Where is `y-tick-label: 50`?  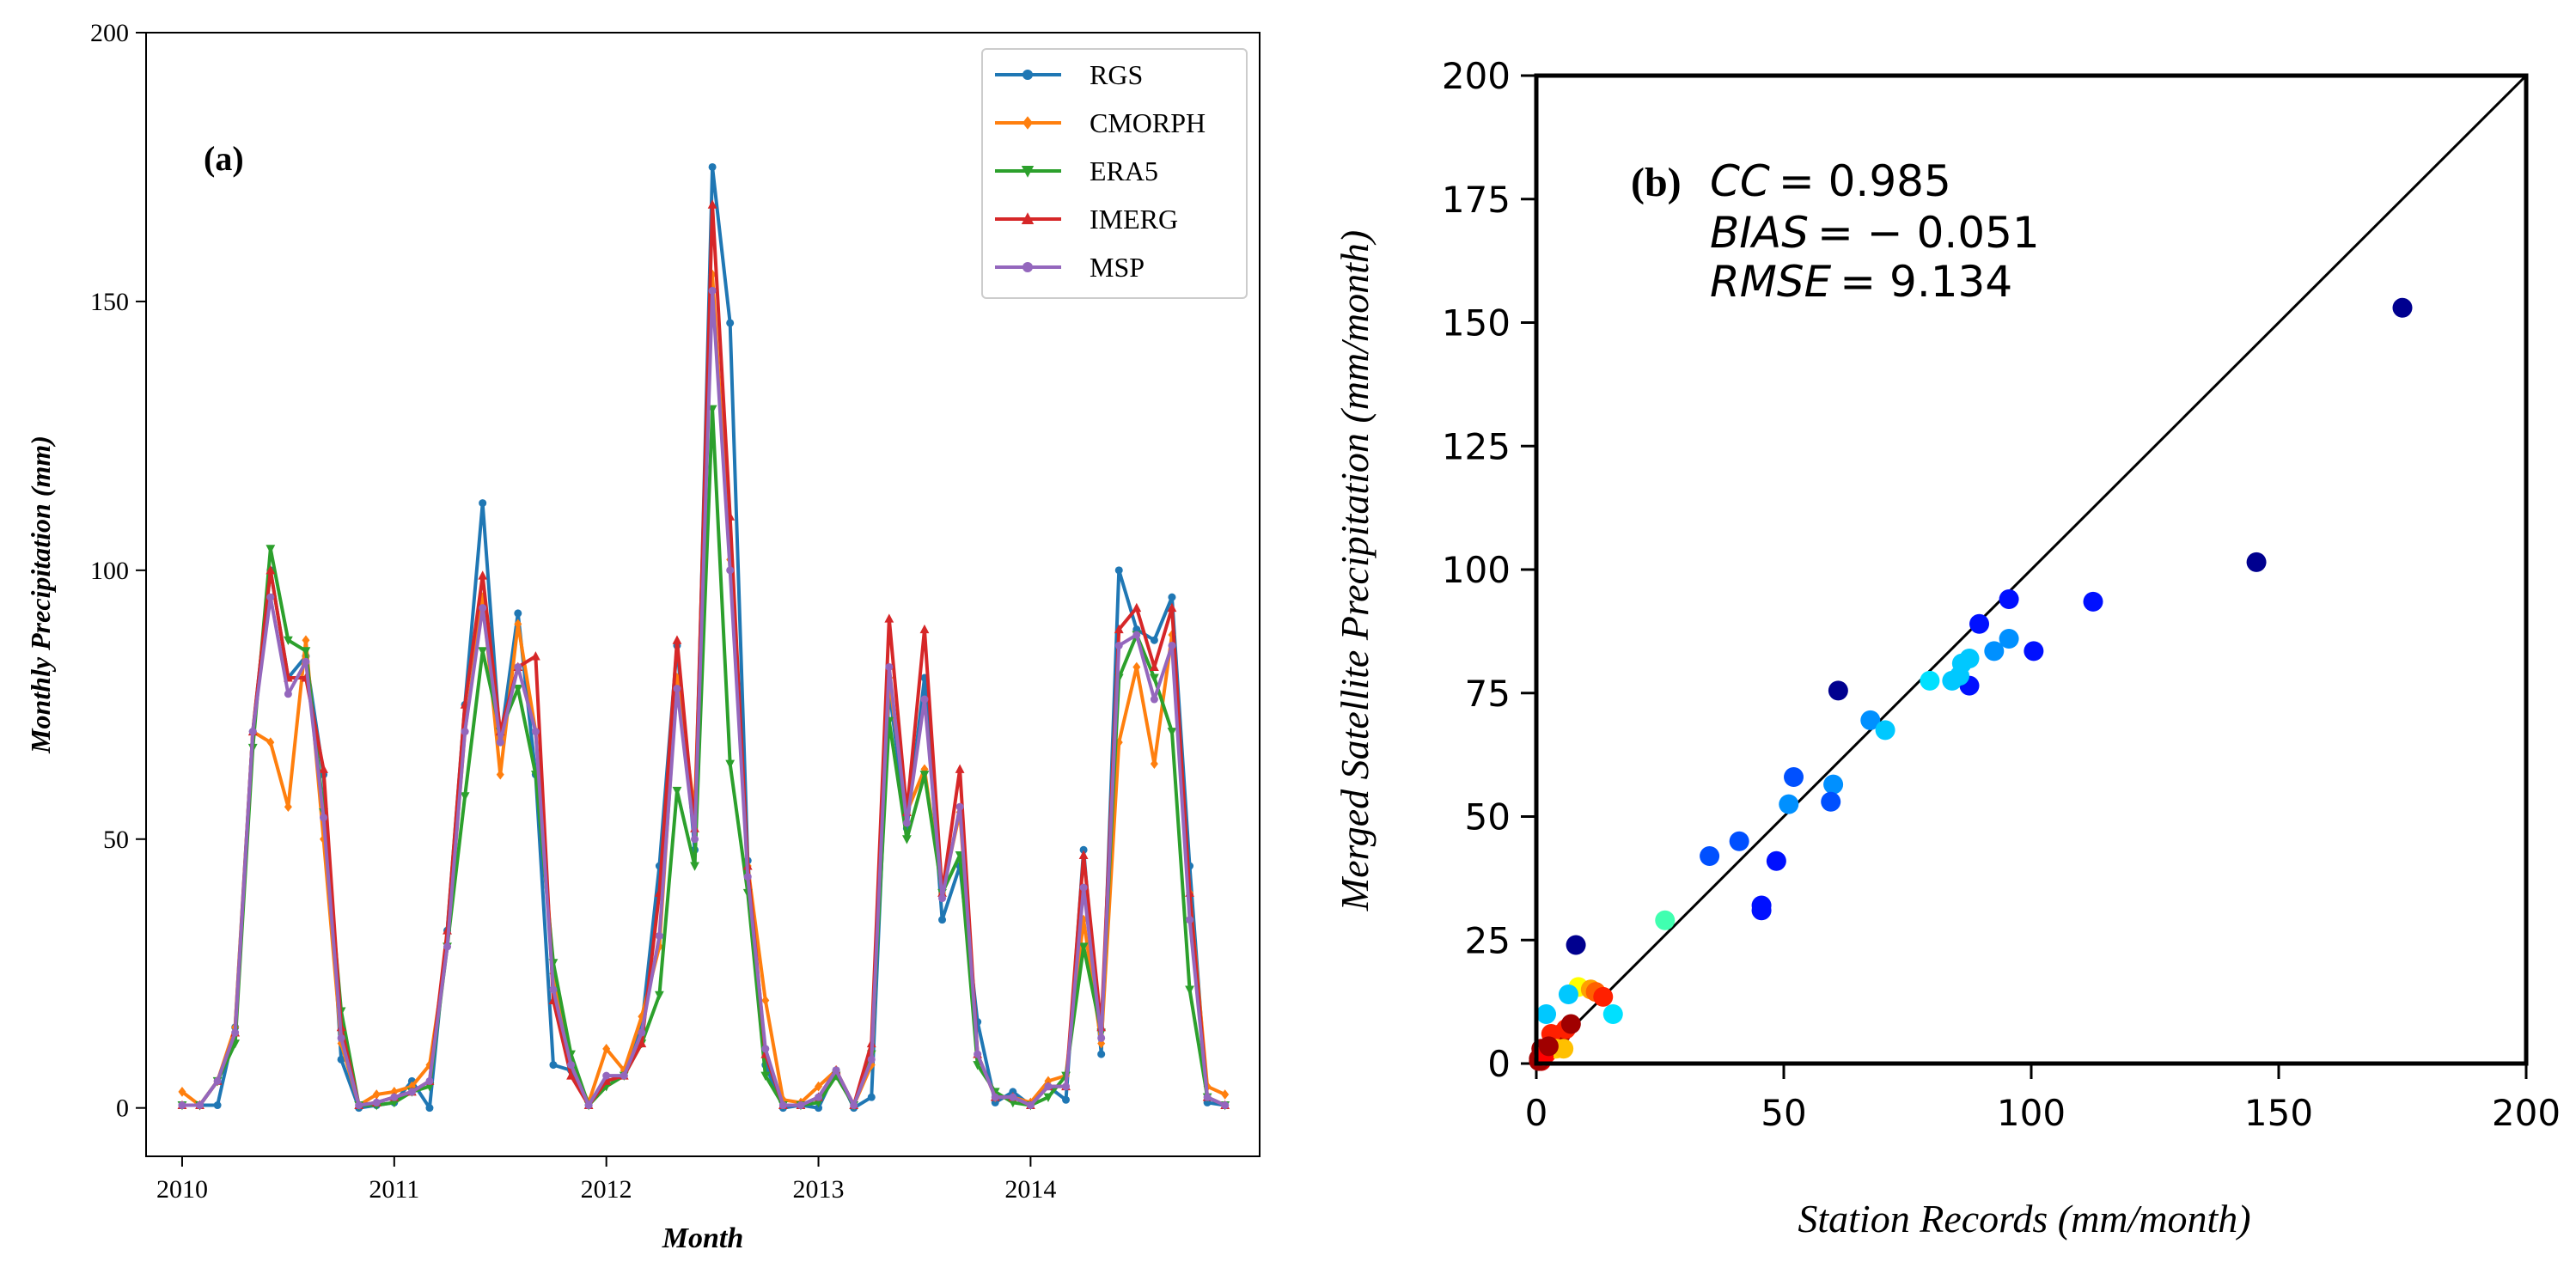
y-tick-label: 50 is located at coordinates (1488, 817).